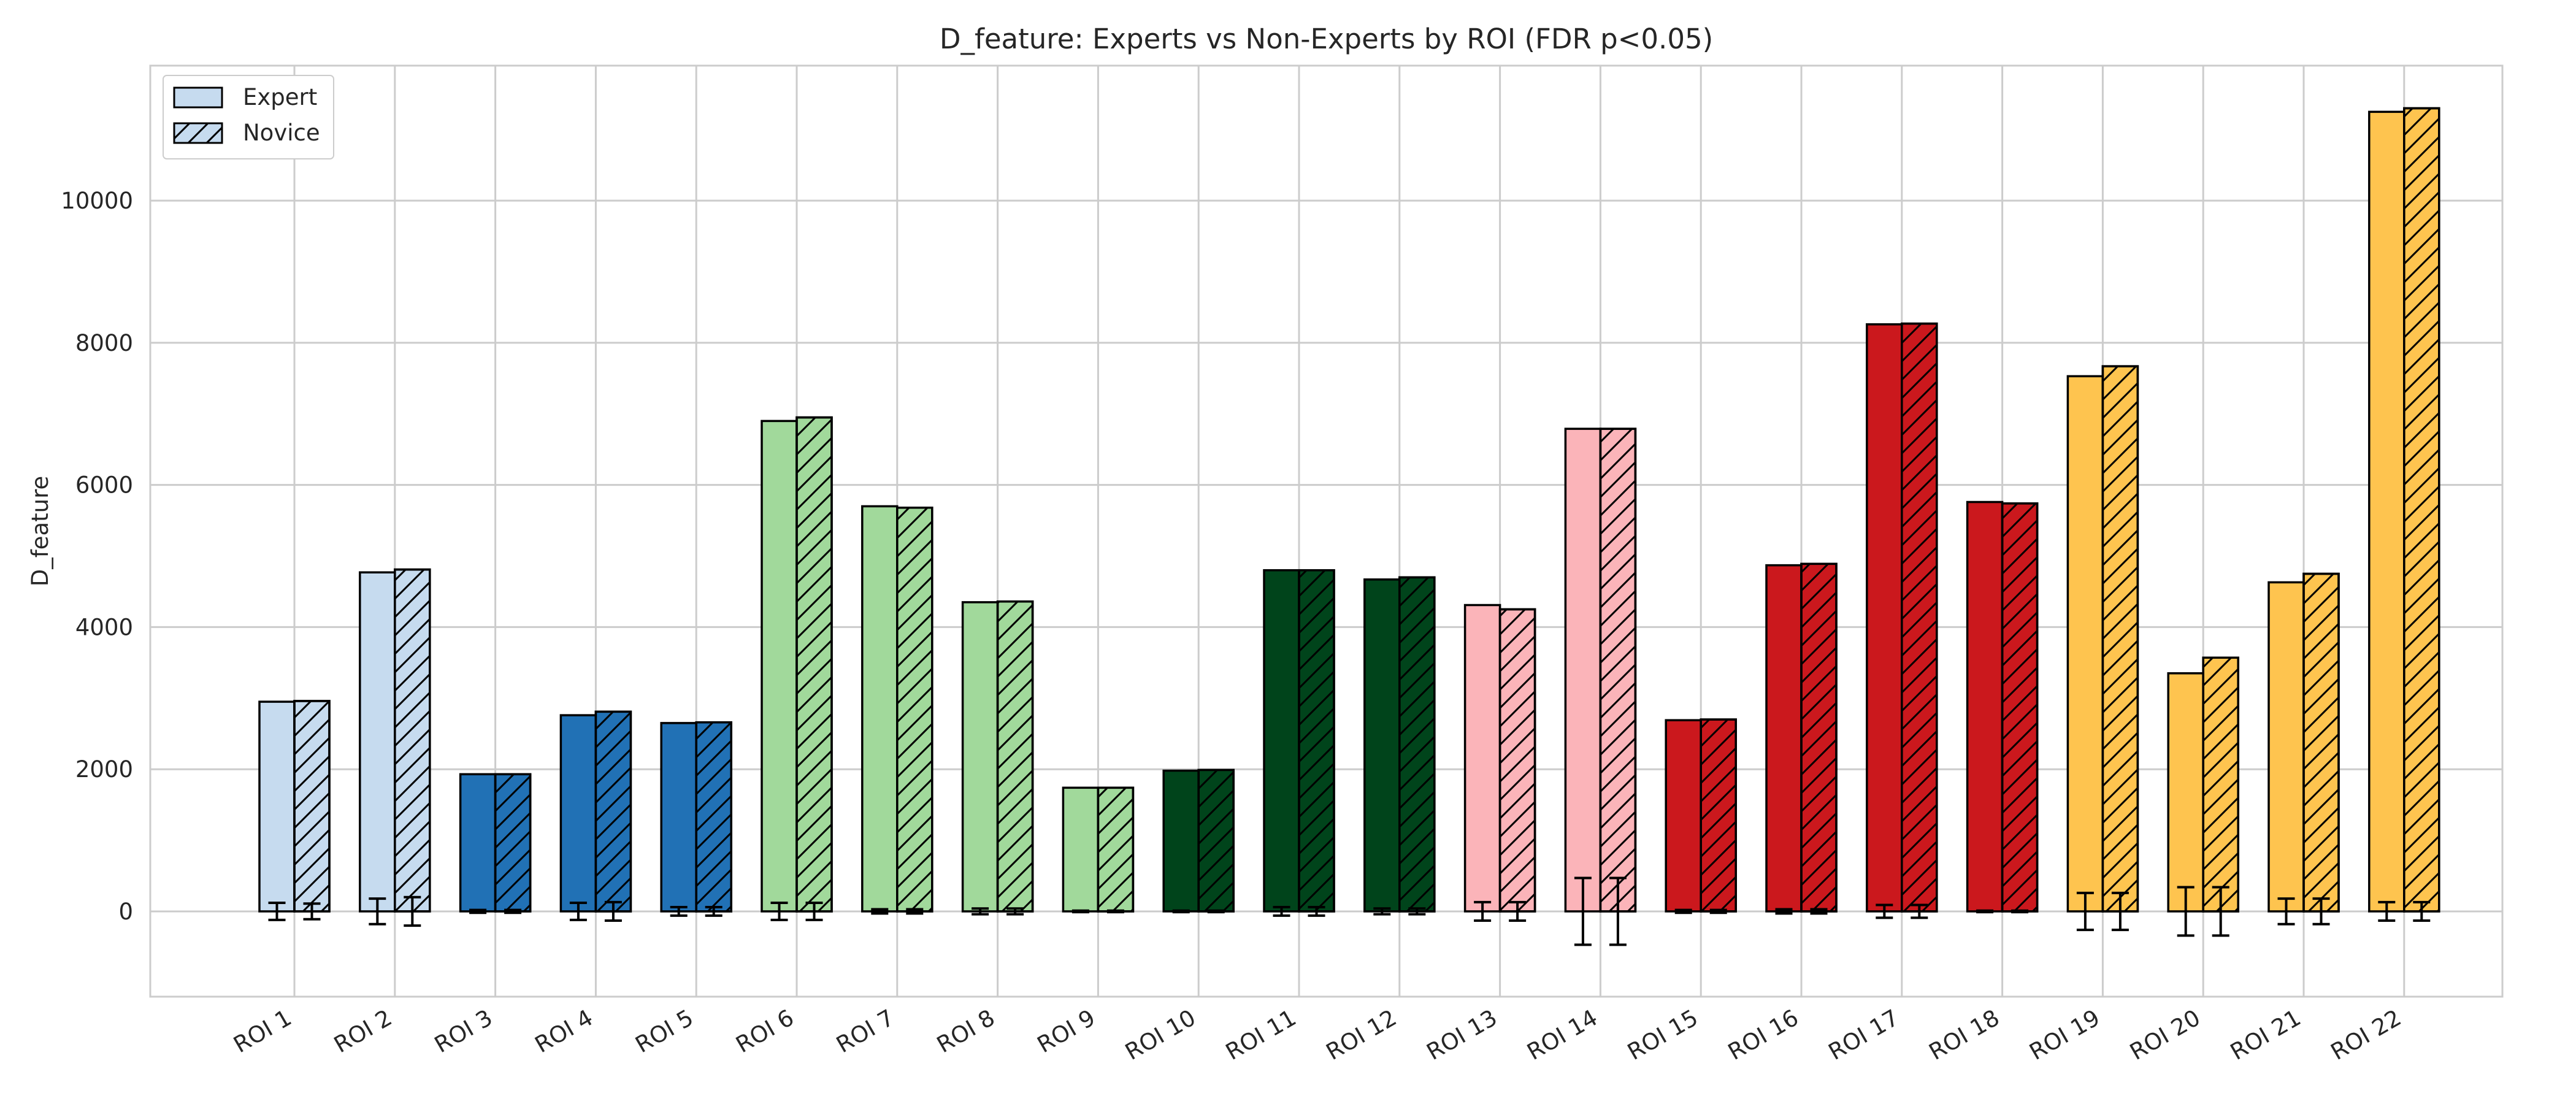 The image size is (2576, 1104). What do you see at coordinates (1349, 911) in the screenshot?
I see `error-bars-layer` at bounding box center [1349, 911].